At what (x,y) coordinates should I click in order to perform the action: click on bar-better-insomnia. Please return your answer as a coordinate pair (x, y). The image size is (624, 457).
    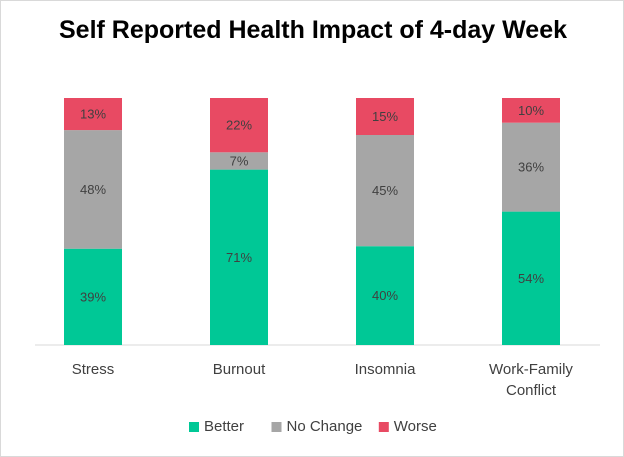
    Looking at the image, I should click on (385, 295).